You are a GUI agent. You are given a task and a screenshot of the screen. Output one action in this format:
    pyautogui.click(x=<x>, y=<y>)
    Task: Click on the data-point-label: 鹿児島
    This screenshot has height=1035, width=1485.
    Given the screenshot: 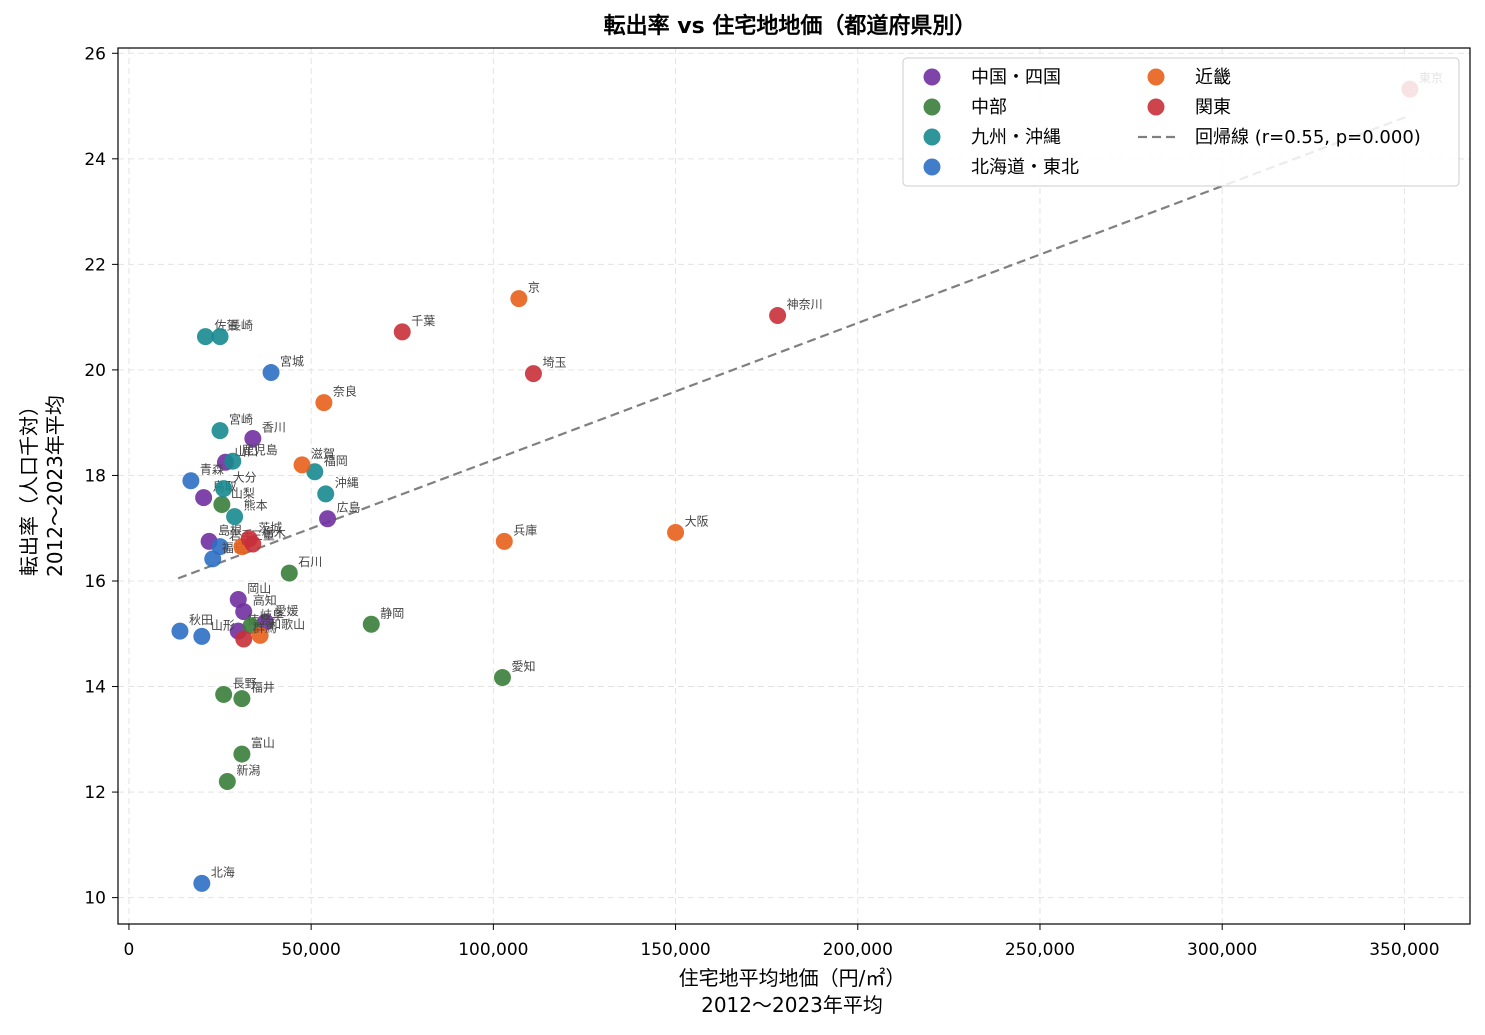 What is the action you would take?
    pyautogui.click(x=260, y=449)
    